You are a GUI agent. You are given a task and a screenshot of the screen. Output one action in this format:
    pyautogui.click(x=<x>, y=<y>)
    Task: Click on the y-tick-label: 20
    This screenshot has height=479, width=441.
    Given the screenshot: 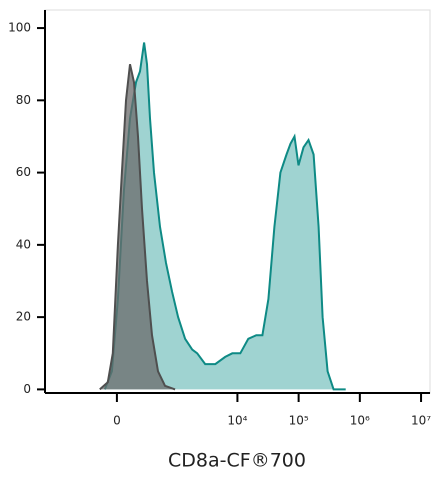 What is the action you would take?
    pyautogui.click(x=23, y=317)
    